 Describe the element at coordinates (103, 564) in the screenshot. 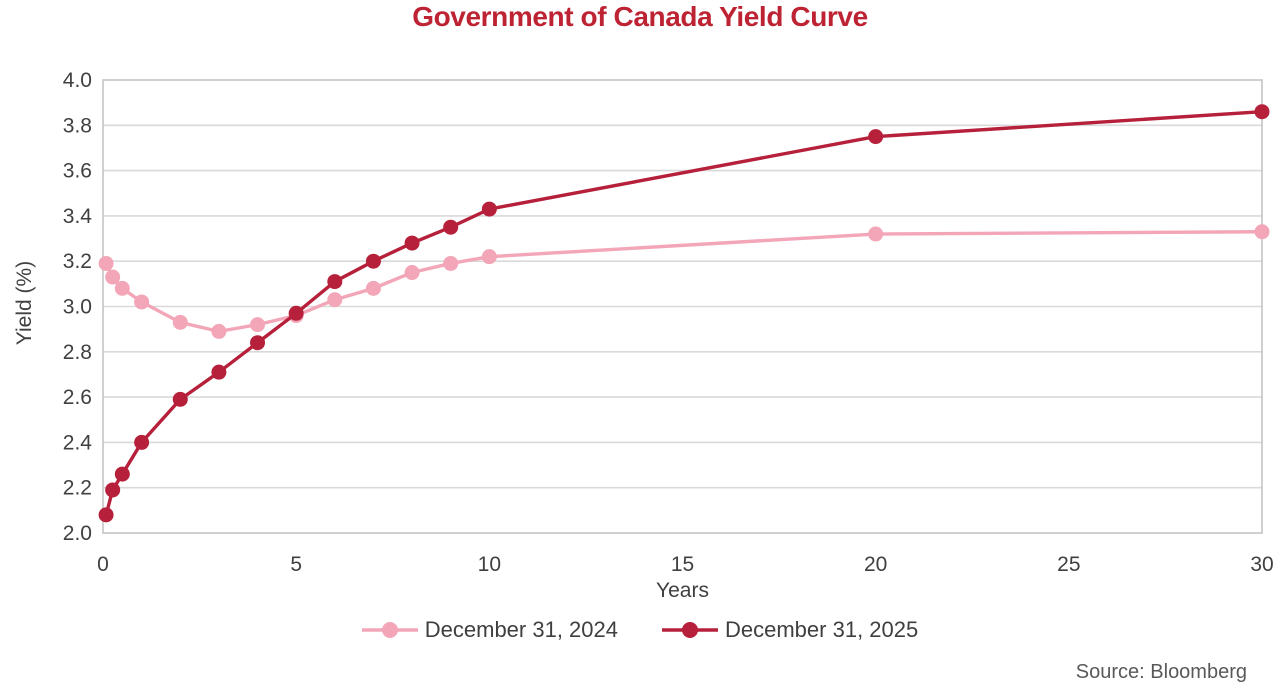

I see `x-tick-label: 0` at that location.